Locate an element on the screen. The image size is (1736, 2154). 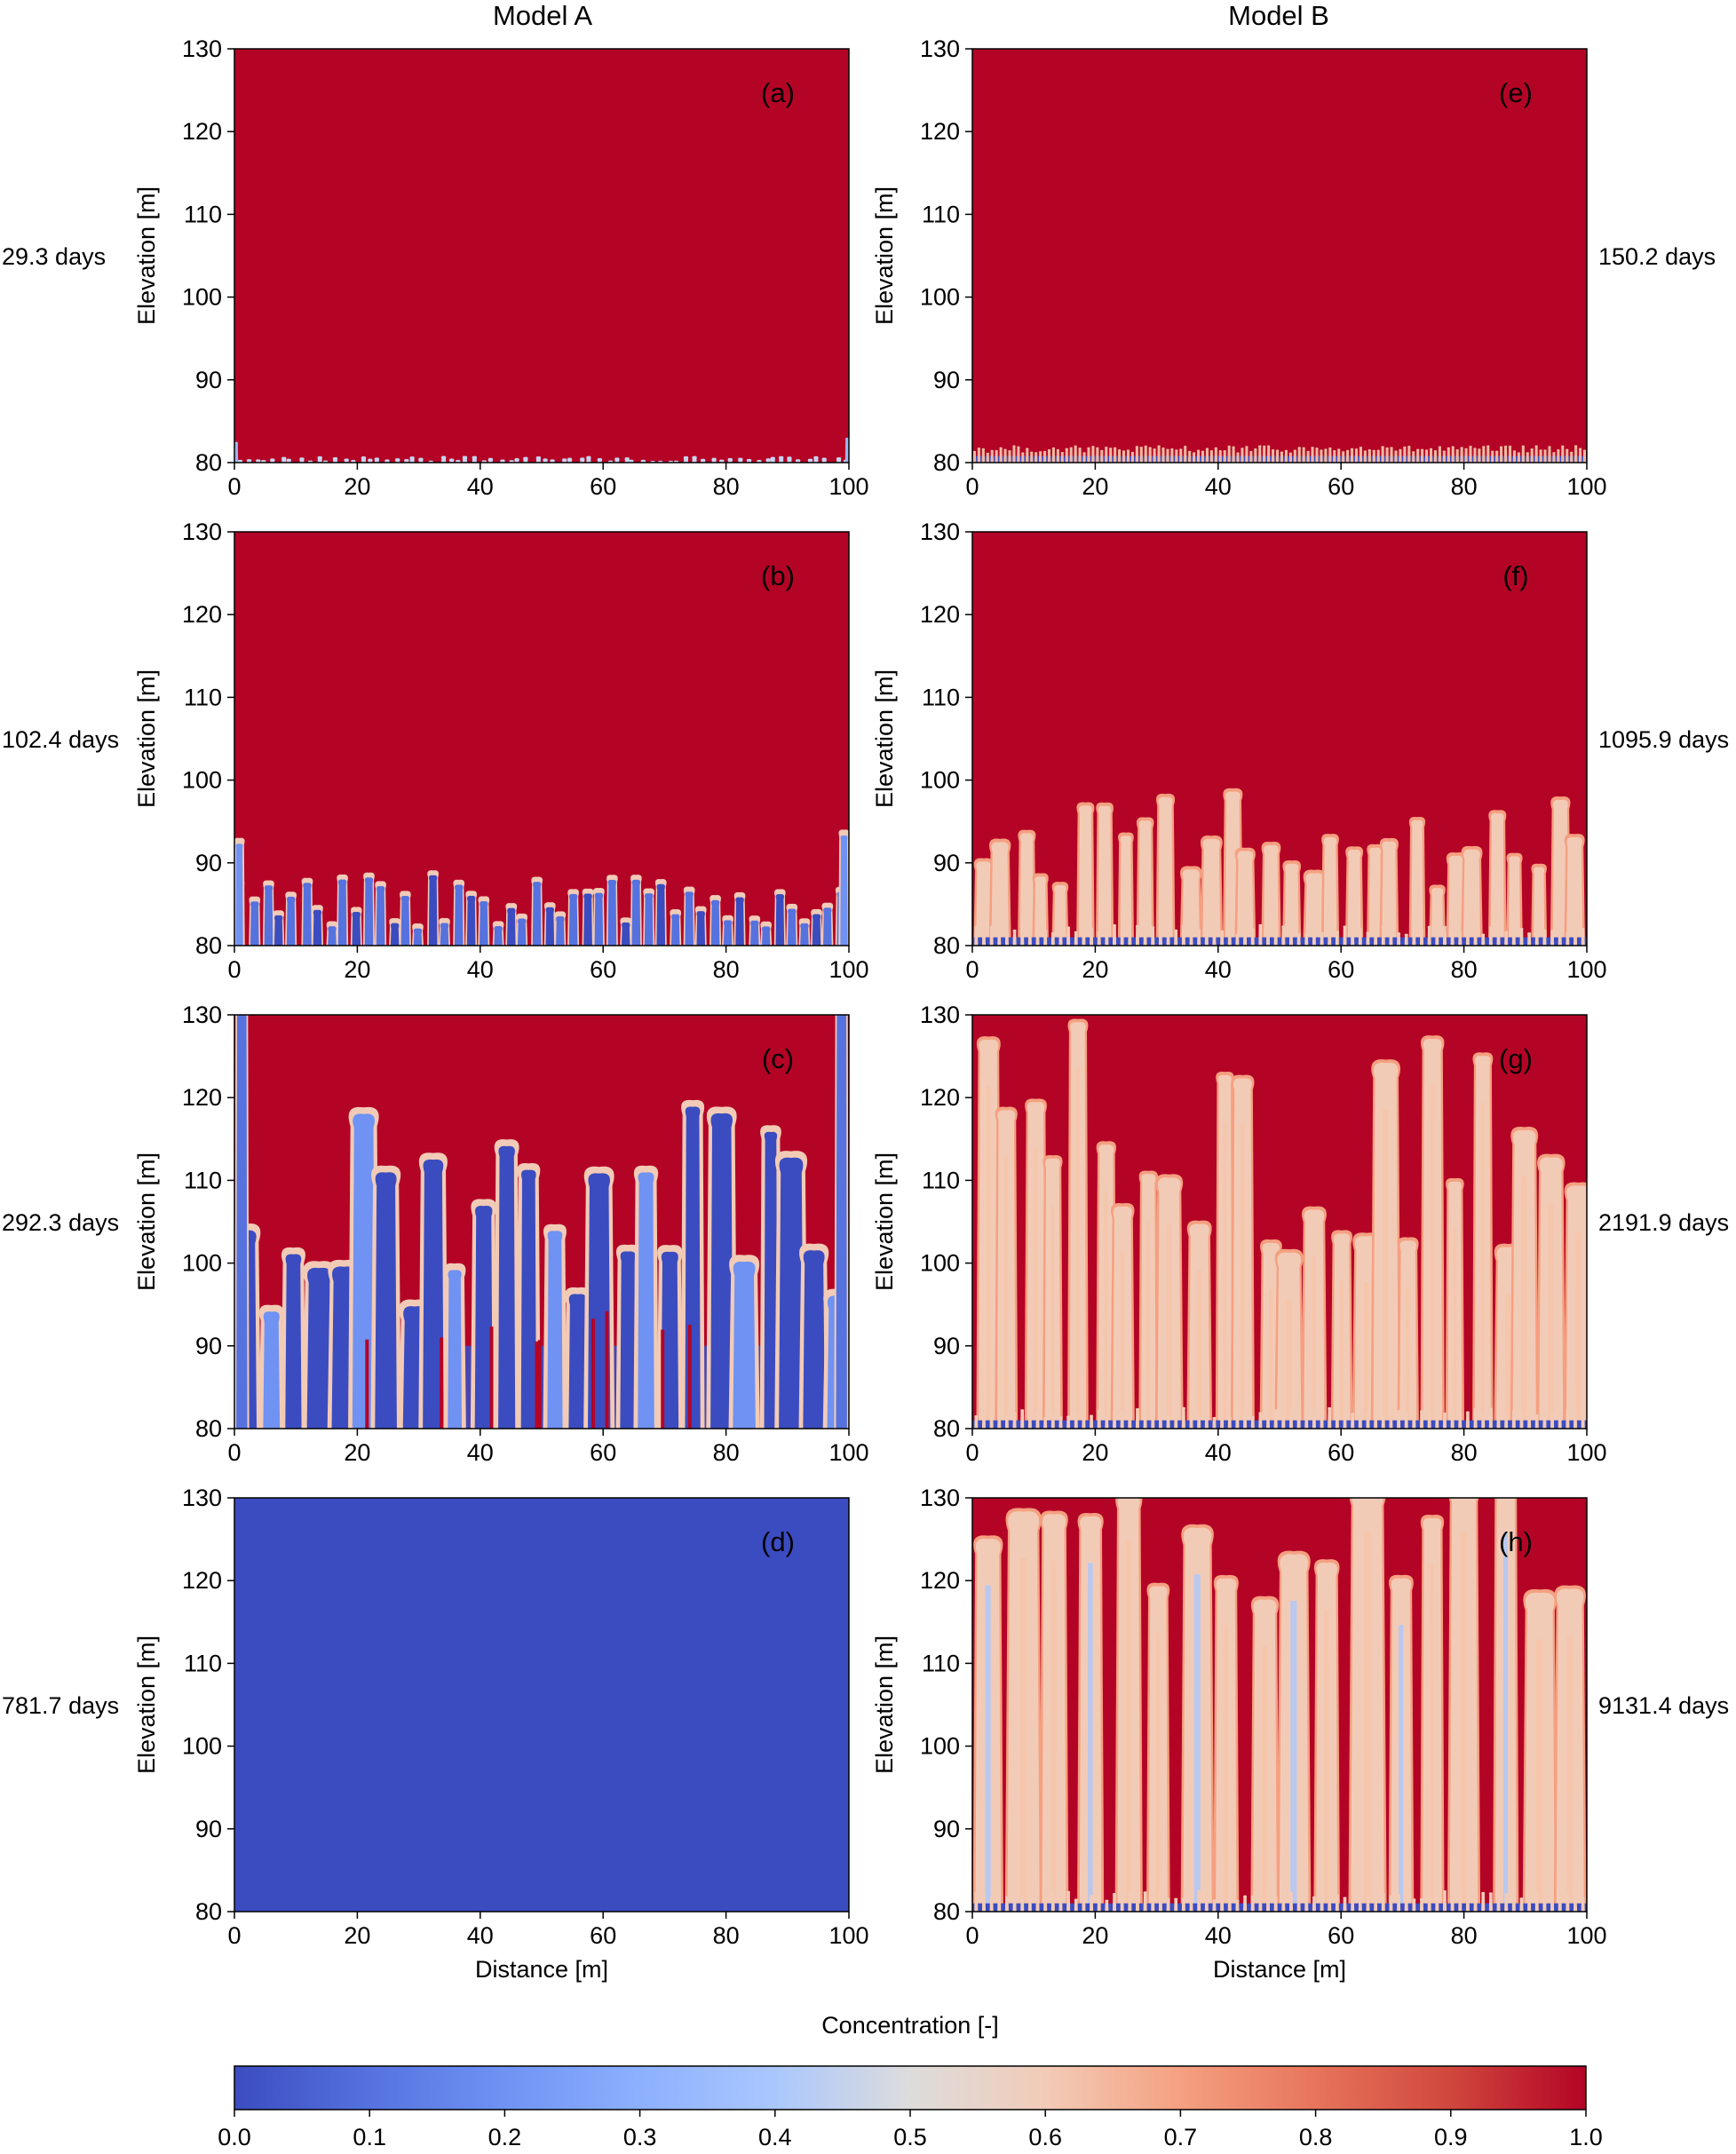
colorbar-tick-label: 0.2 is located at coordinates (505, 2137).